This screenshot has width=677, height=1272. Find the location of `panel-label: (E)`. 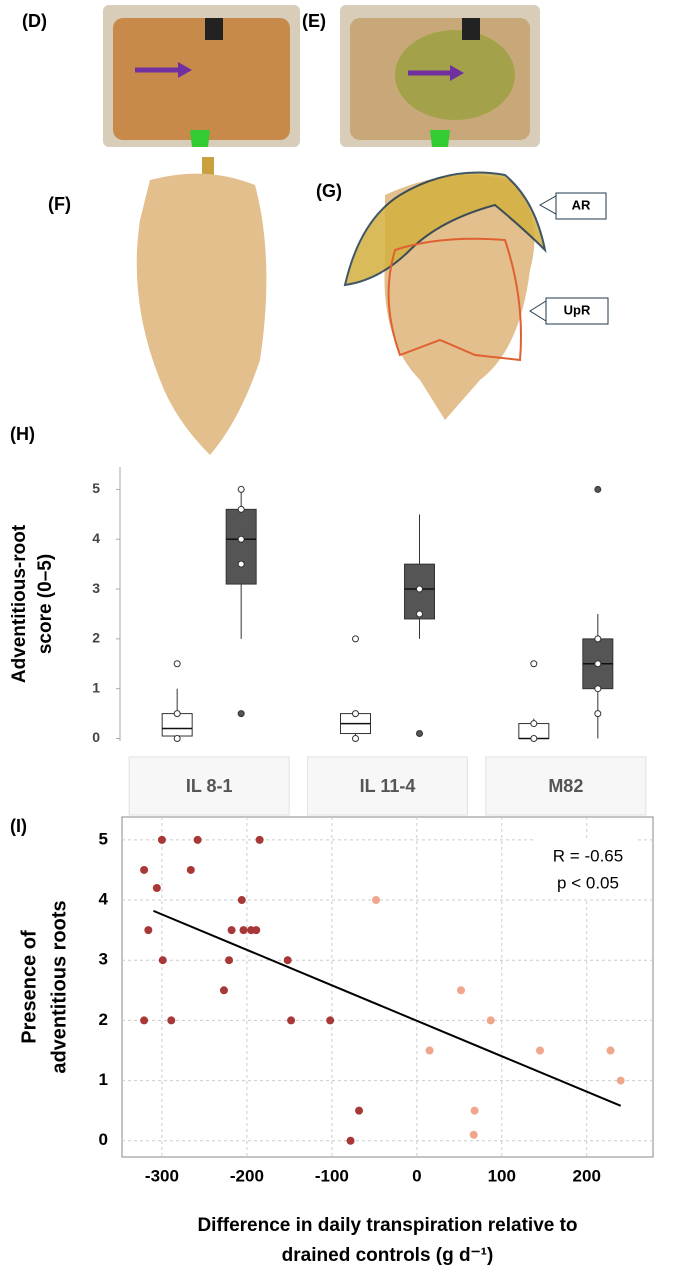

panel-label: (E) is located at coordinates (314, 21).